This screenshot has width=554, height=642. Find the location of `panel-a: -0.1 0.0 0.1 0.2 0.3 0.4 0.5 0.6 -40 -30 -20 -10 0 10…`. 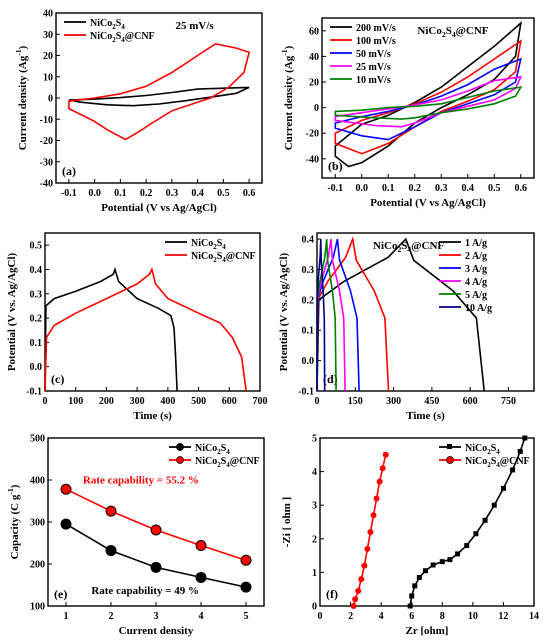

panel-a: -0.1 0.0 0.1 0.2 0.3 0.4 0.5 0.6 -40 -30 -20 -10 0 10… is located at coordinates (138, 111).